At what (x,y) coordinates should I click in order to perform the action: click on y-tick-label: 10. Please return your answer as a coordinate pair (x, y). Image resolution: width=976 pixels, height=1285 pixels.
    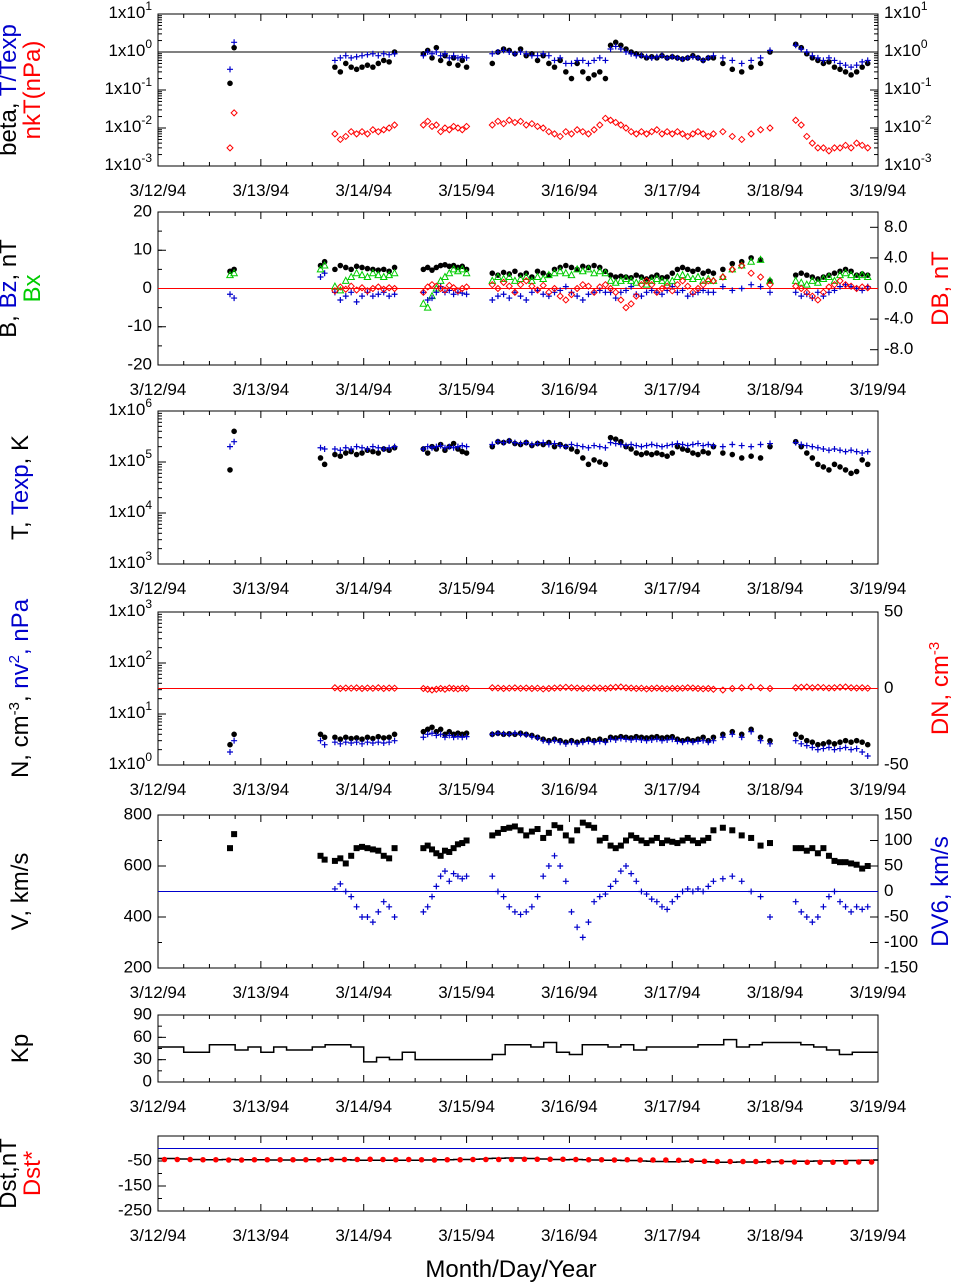
    Looking at the image, I should click on (142, 249).